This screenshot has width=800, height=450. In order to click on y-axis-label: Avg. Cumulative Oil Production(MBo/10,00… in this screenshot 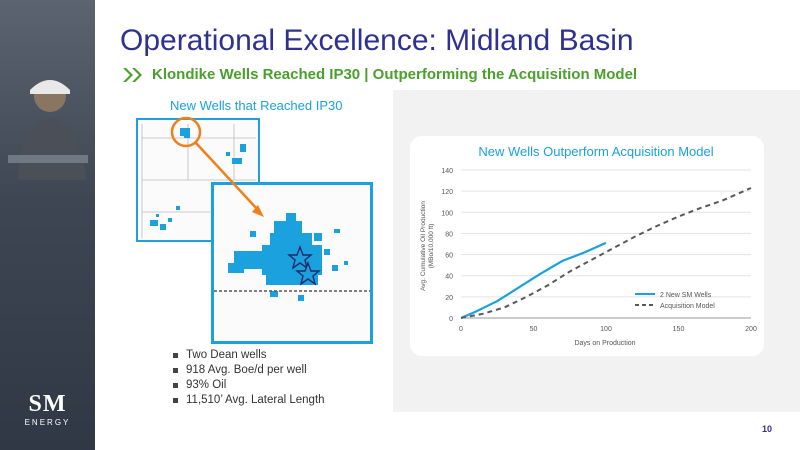, I will do `click(427, 246)`.